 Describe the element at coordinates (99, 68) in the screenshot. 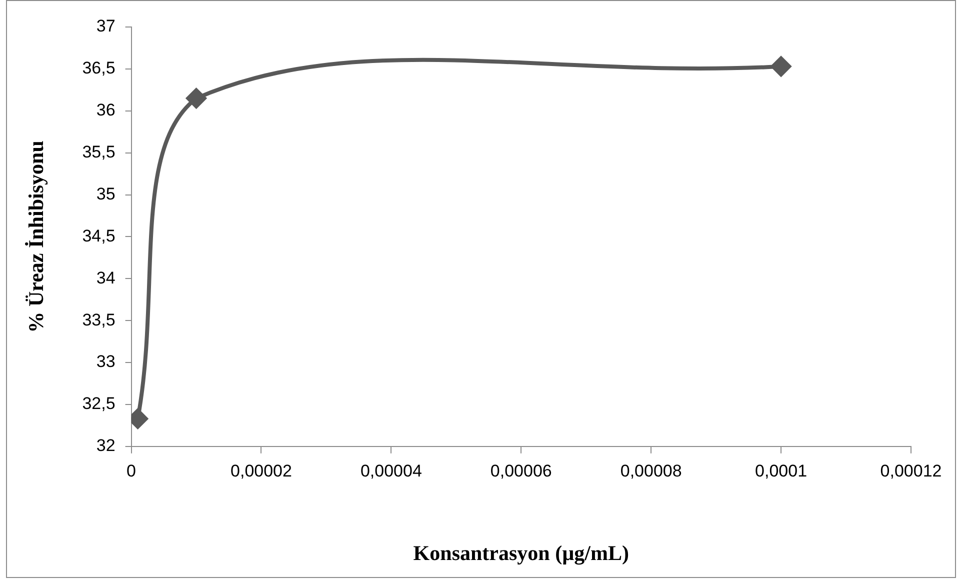

I see `y-tick-label: 36,5` at that location.